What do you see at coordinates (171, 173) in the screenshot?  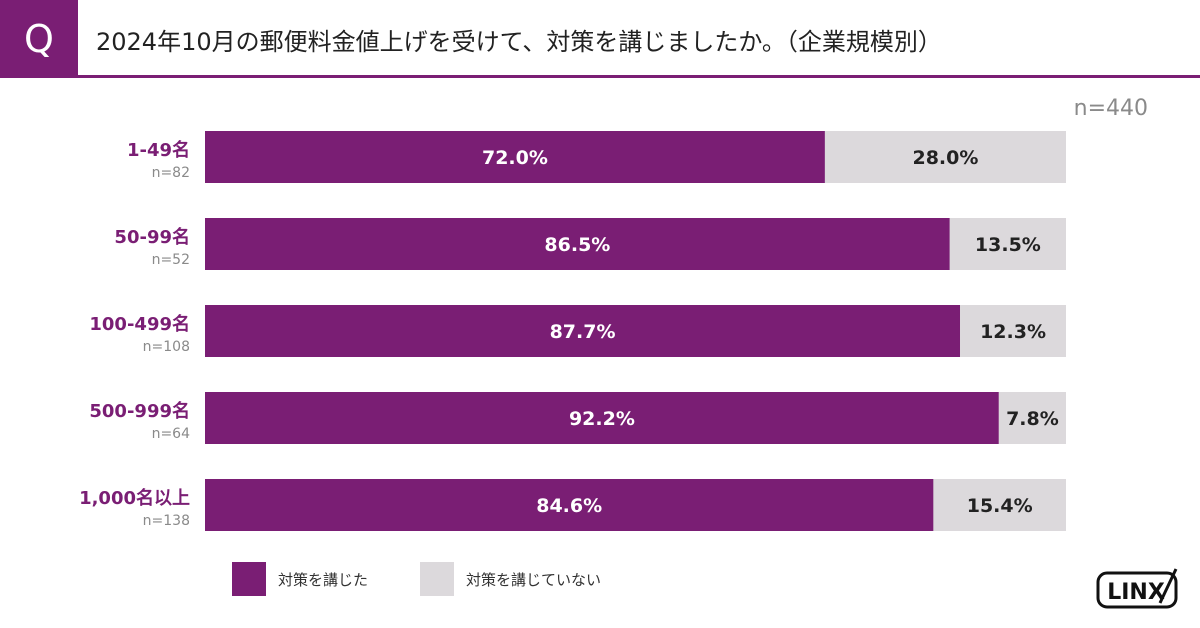 I see `category-sample-size: n=82` at bounding box center [171, 173].